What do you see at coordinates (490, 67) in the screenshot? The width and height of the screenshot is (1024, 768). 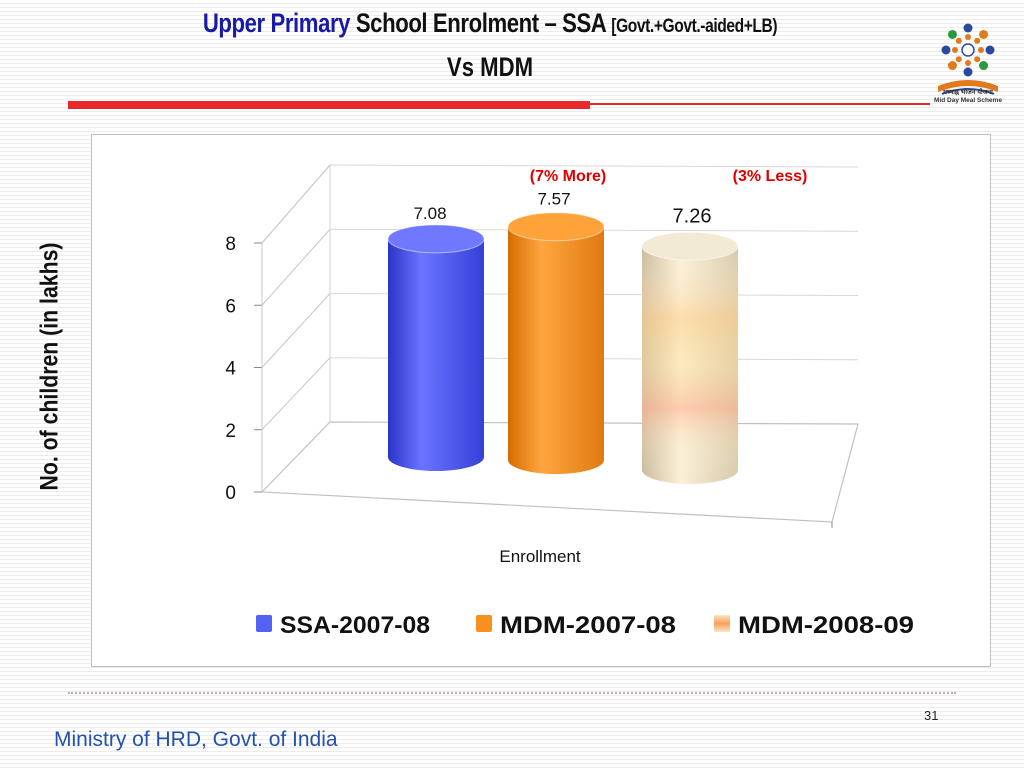 I see `slide-subtitle: Vs MDM` at bounding box center [490, 67].